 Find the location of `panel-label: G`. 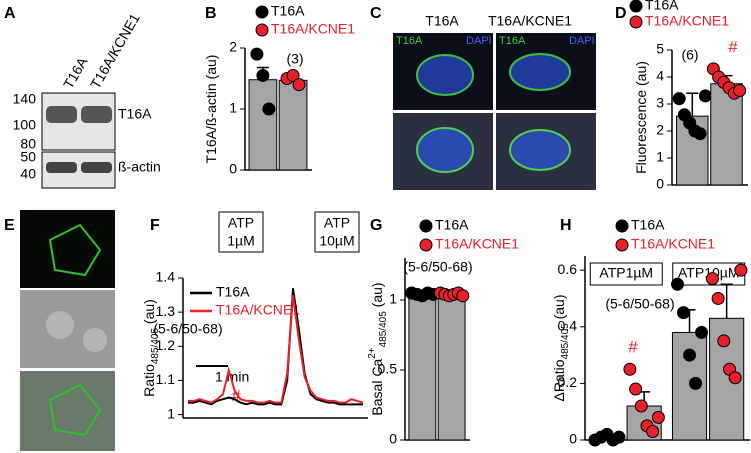

panel-label: G is located at coordinates (376, 225).